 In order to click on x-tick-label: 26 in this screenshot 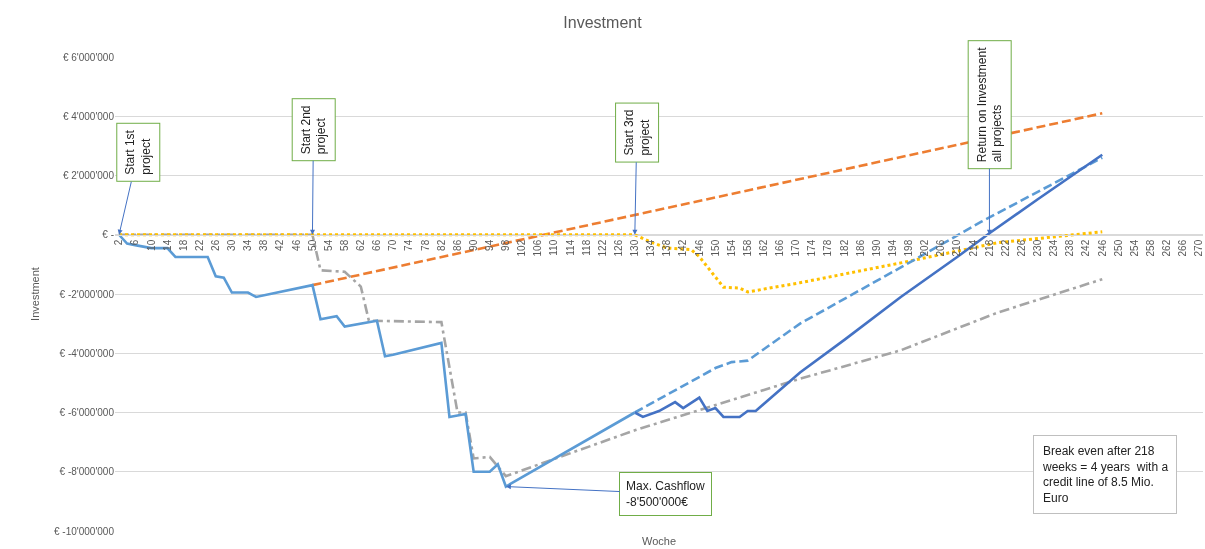, I will do `click(215, 245)`.